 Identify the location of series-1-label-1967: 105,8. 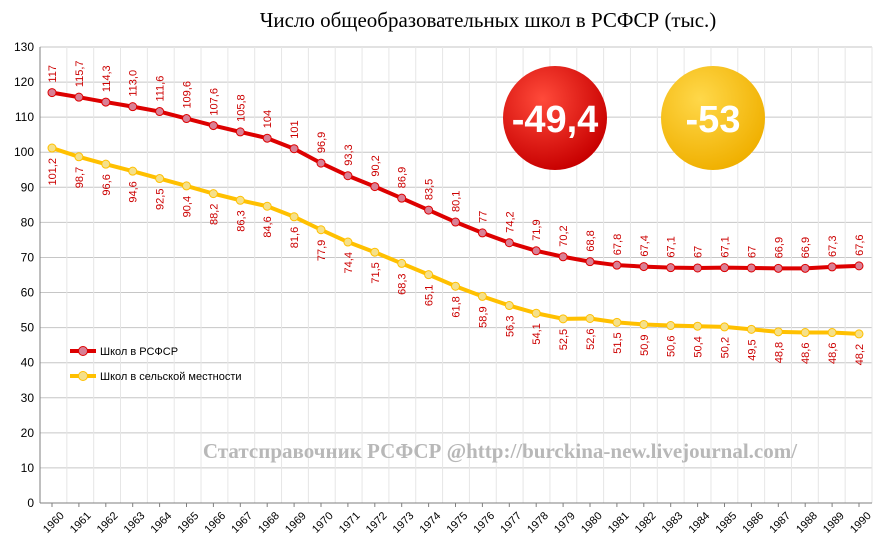
(241, 108).